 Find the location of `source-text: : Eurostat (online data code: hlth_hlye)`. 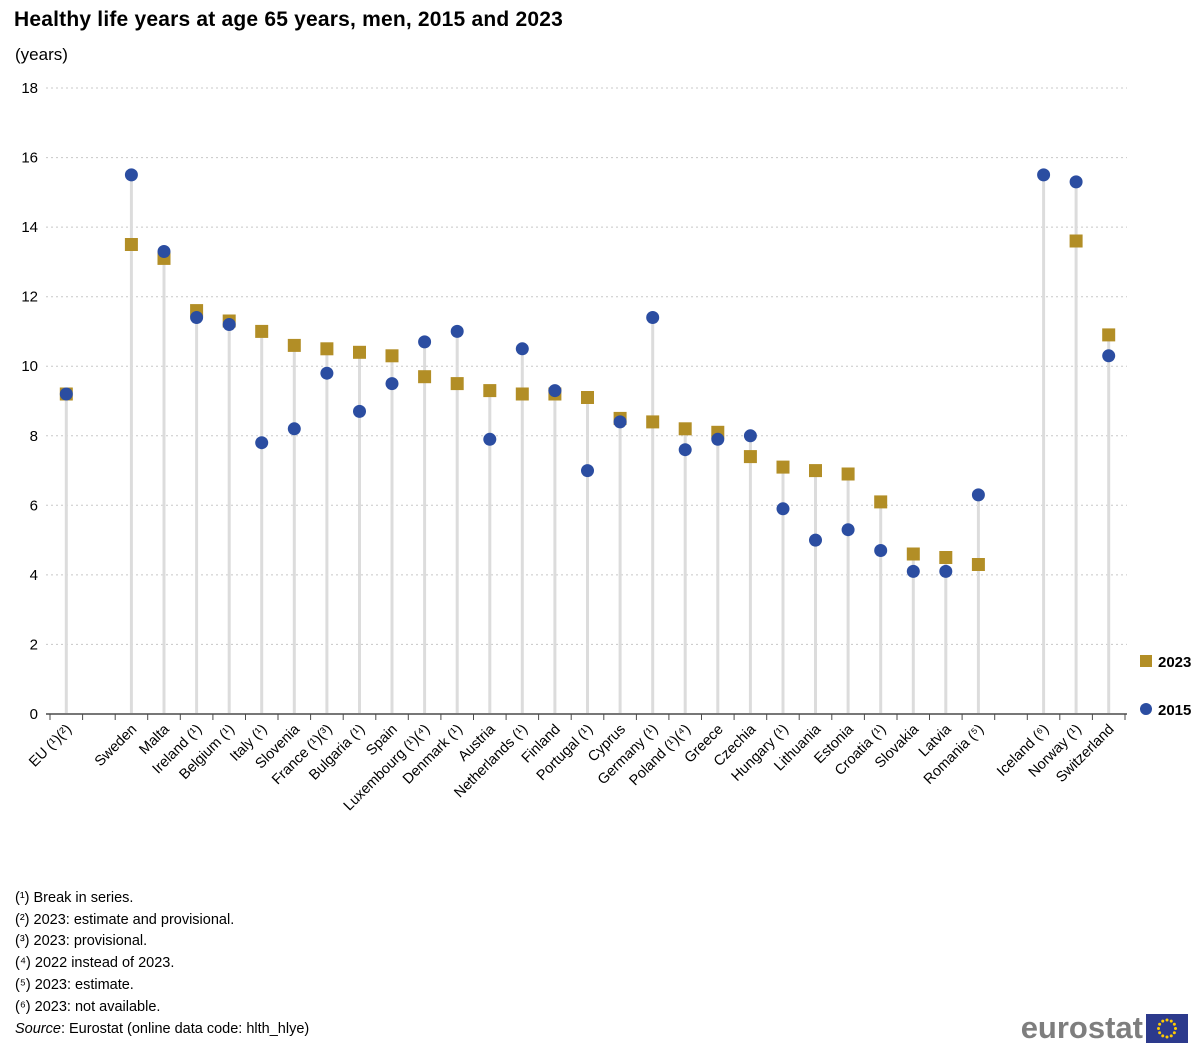

source-text: : Eurostat (online data code: hlth_hlye) is located at coordinates (185, 1029).